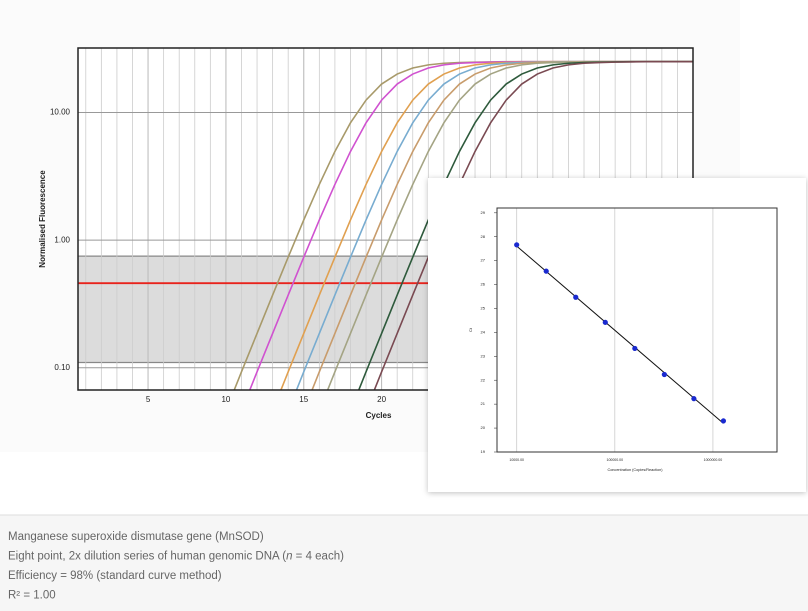  Describe the element at coordinates (289, 557) in the screenshot. I see `caption-part: n` at that location.